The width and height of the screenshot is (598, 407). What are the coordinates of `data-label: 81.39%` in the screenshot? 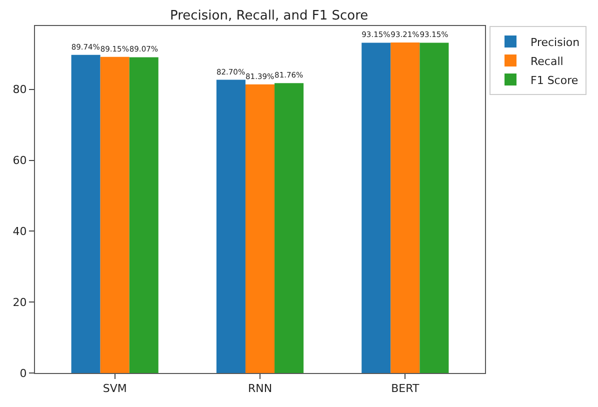 It's located at (260, 76).